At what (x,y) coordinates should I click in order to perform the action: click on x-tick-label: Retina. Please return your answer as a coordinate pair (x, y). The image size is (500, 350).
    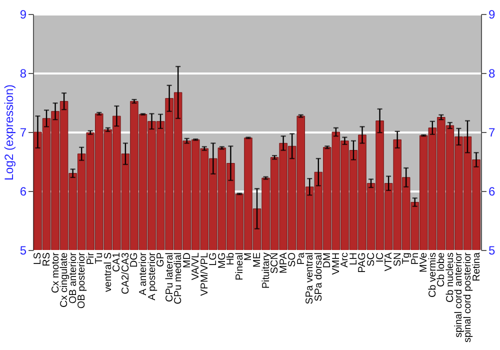
    Looking at the image, I should click on (476, 267).